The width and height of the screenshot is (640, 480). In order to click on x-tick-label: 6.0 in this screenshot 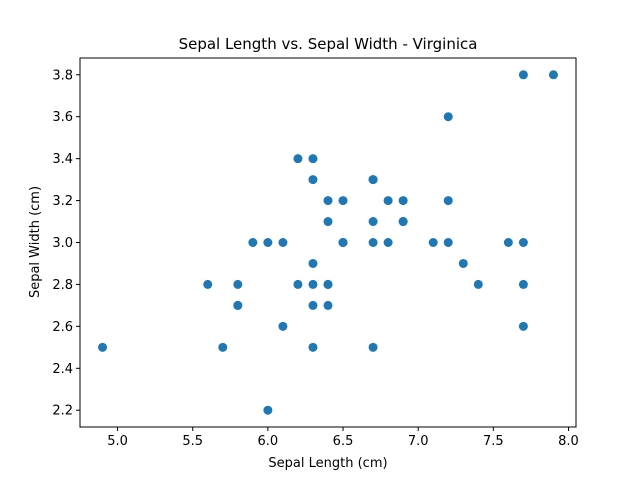, I will do `click(268, 441)`.